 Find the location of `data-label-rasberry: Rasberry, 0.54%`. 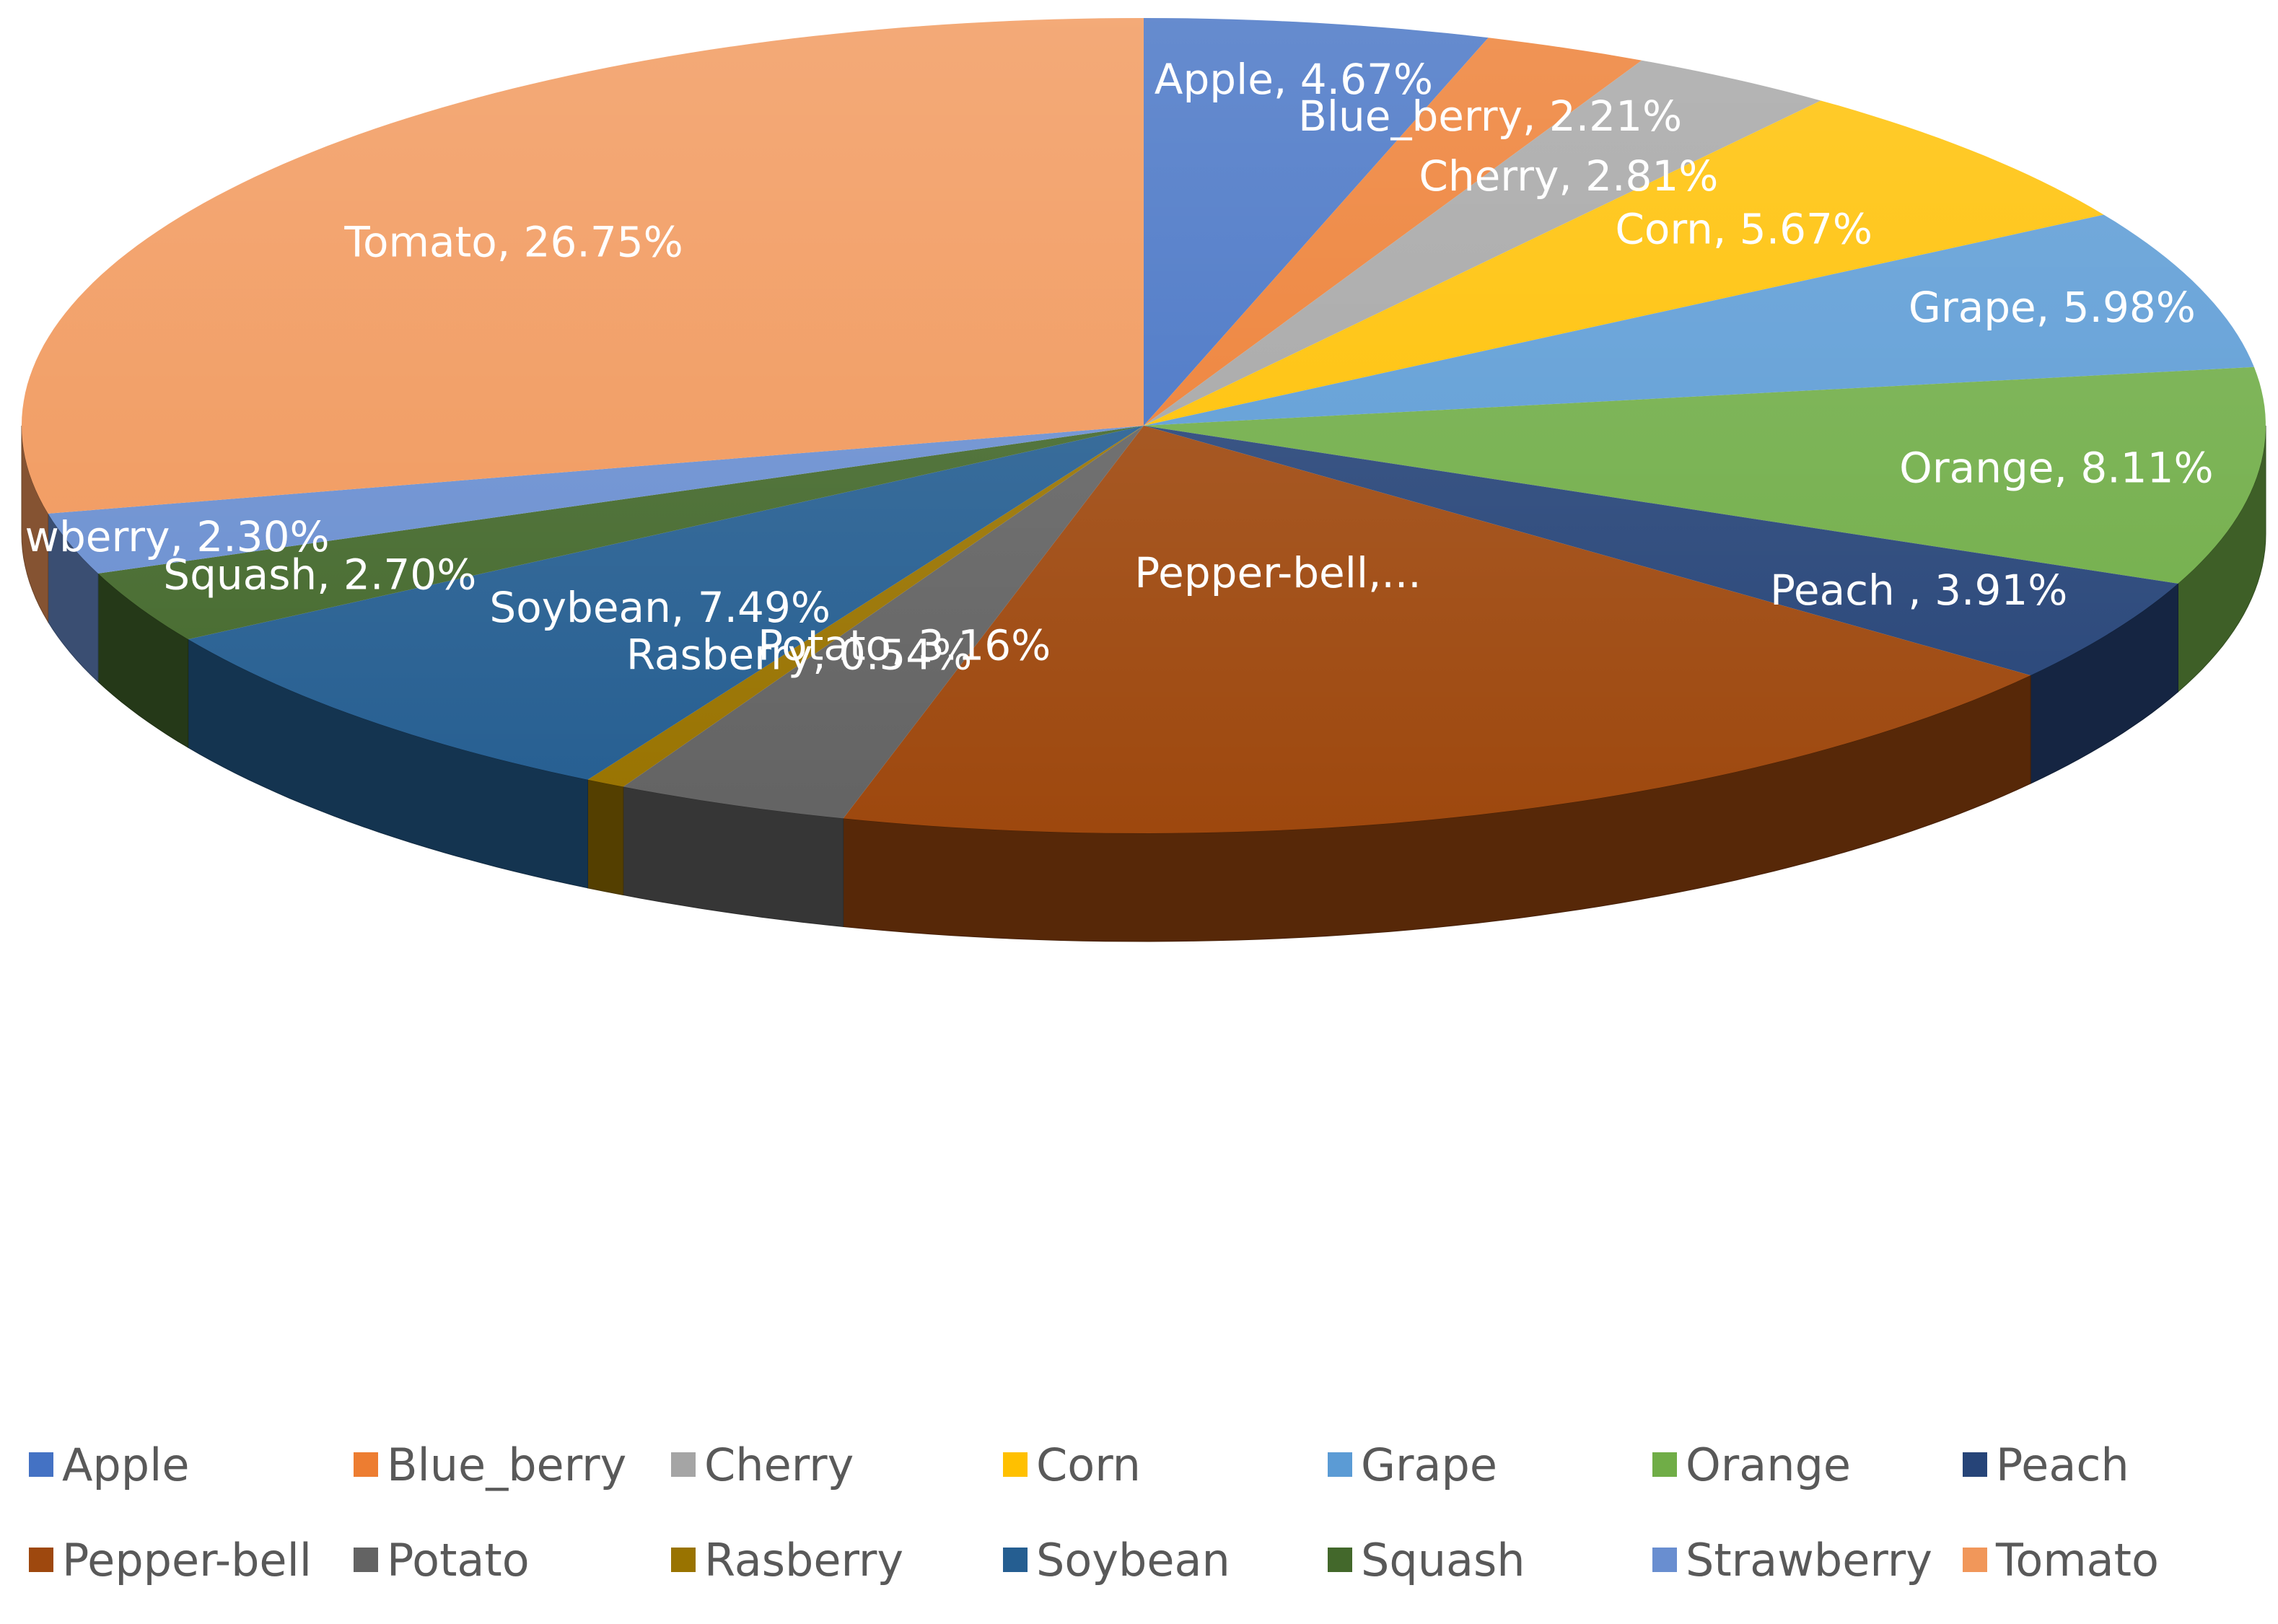

data-label-rasberry: Rasberry, 0.54% is located at coordinates (799, 654).